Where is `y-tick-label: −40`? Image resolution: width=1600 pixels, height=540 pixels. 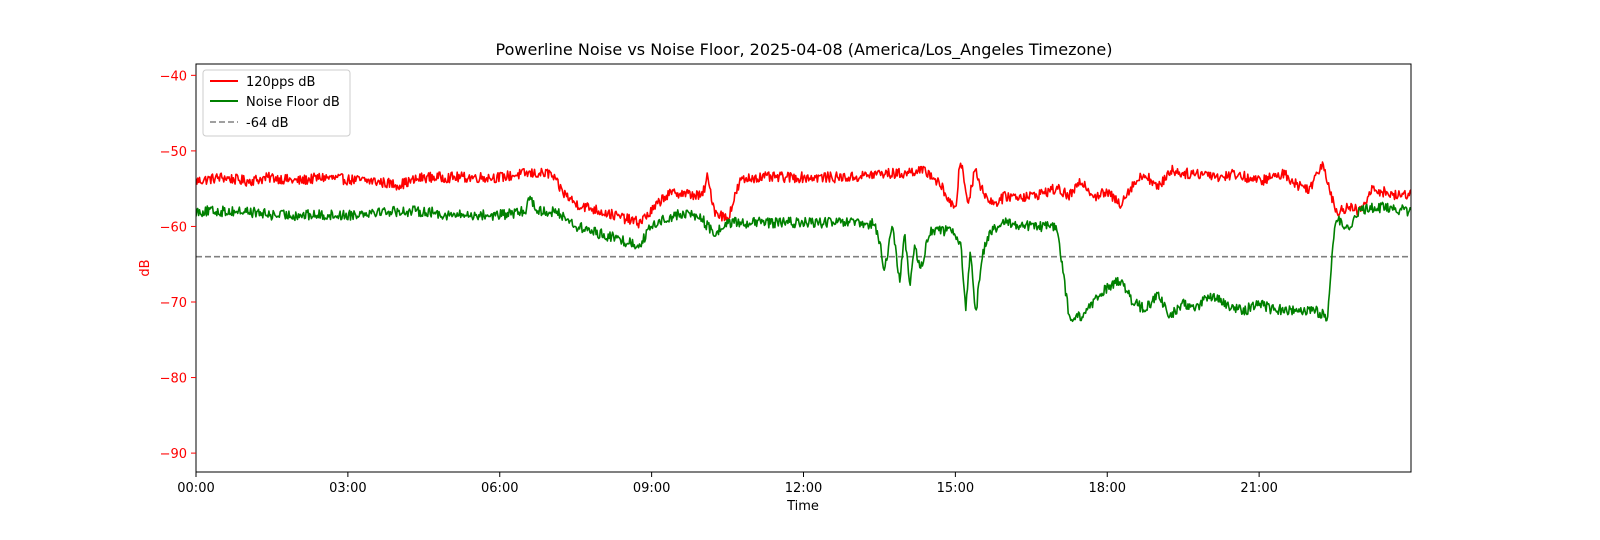
y-tick-label: −40 is located at coordinates (173, 76).